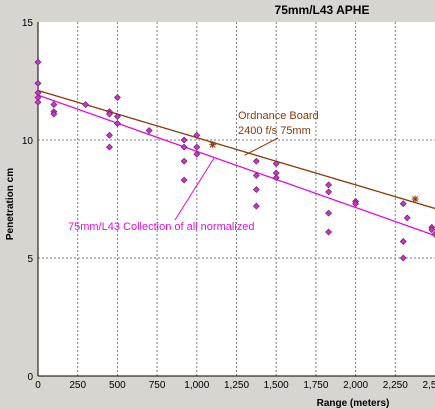 The width and height of the screenshot is (435, 409). What do you see at coordinates (157, 385) in the screenshot?
I see `x-tick-label: 750` at bounding box center [157, 385].